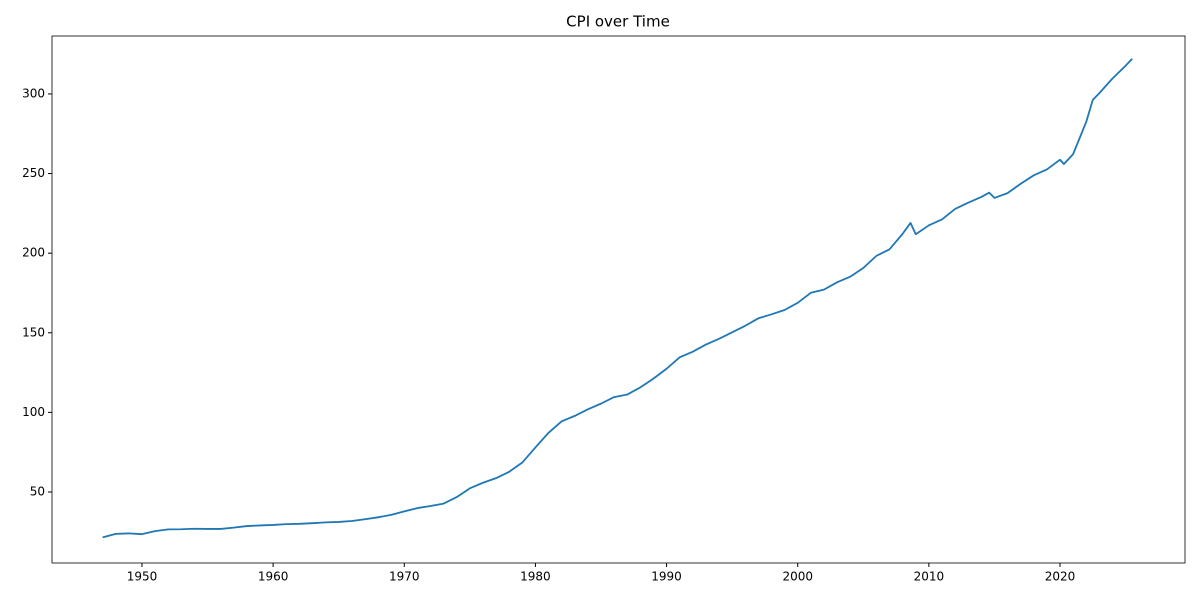 Image resolution: width=1200 pixels, height=600 pixels. I want to click on x-tick-label: 1950, so click(142, 577).